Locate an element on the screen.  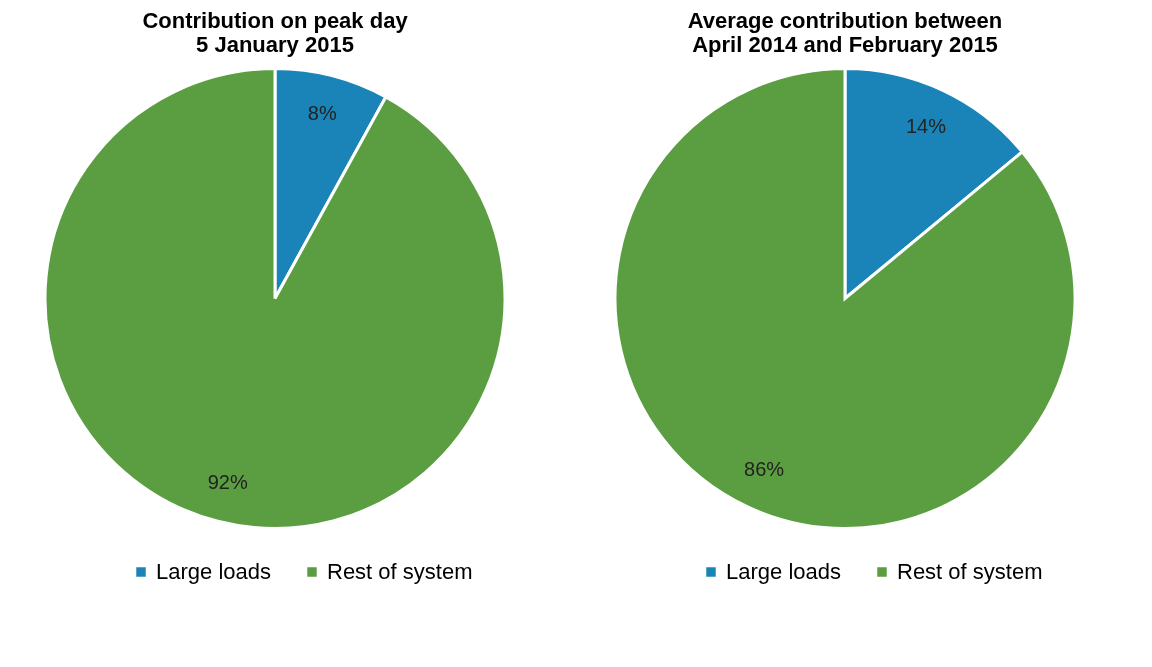
data-label: 92% is located at coordinates (227, 481).